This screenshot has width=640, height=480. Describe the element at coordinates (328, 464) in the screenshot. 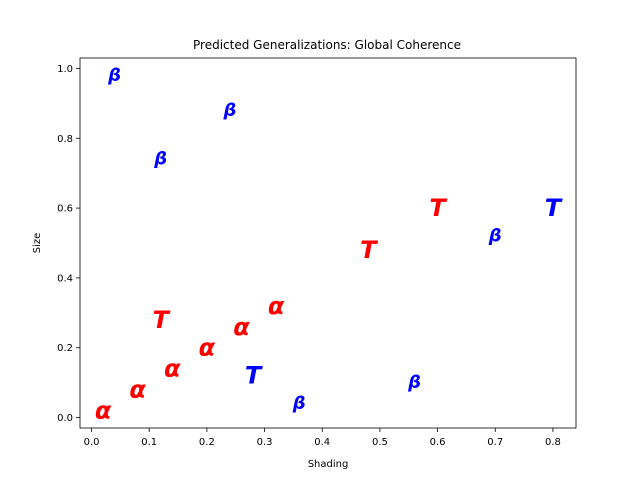

I see `x-axis-label: Shading` at that location.